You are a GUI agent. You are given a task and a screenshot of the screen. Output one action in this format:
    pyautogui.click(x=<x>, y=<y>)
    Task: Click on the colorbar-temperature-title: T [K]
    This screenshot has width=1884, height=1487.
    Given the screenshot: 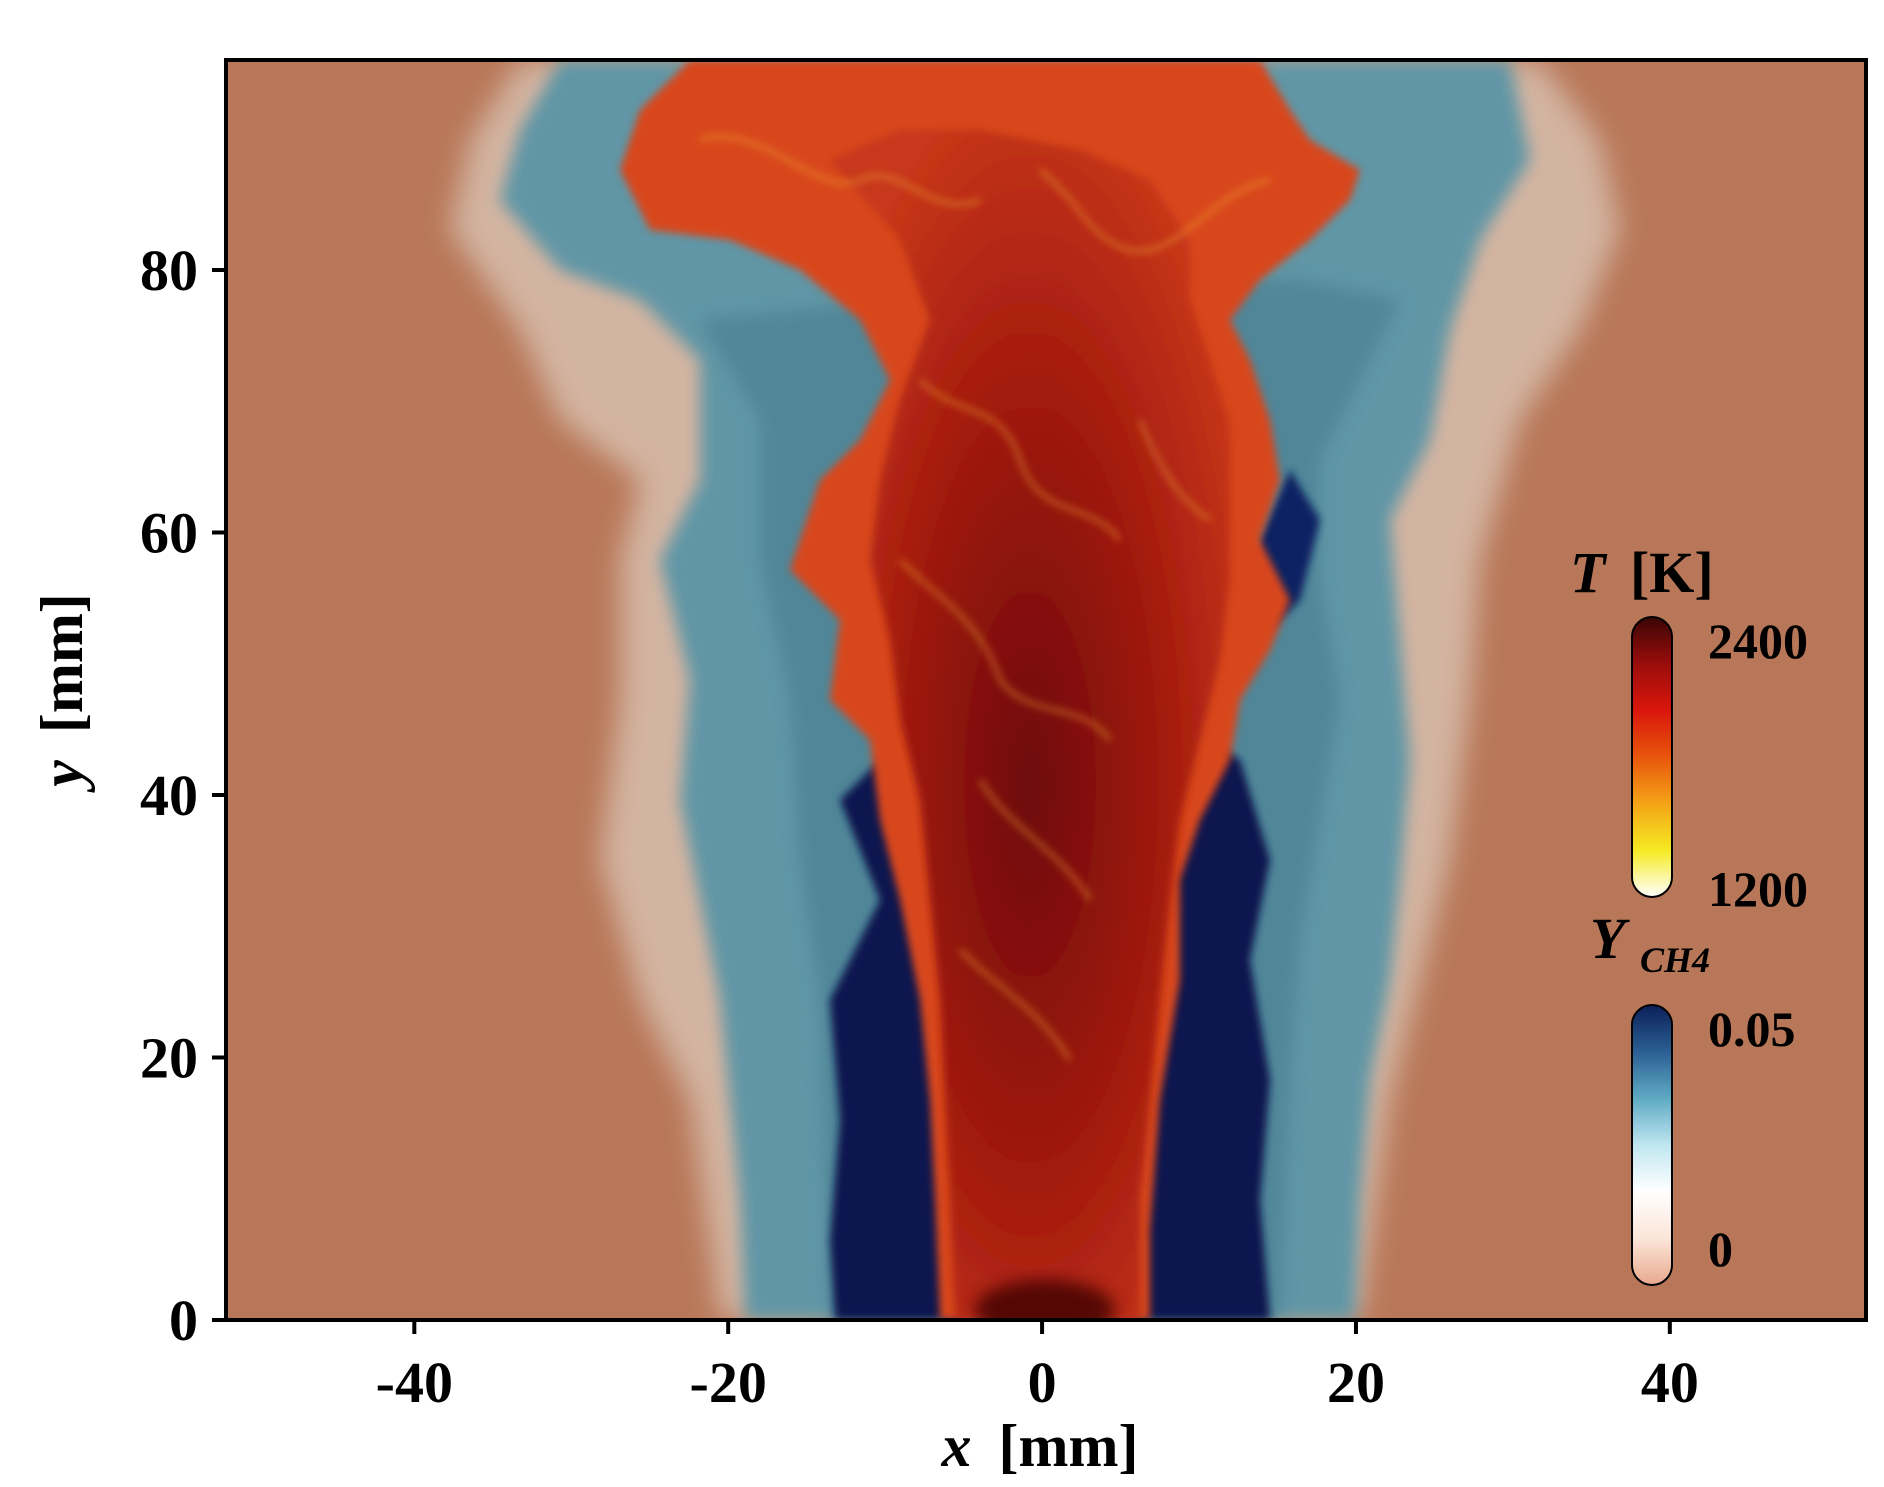 What is the action you would take?
    pyautogui.click(x=1642, y=572)
    